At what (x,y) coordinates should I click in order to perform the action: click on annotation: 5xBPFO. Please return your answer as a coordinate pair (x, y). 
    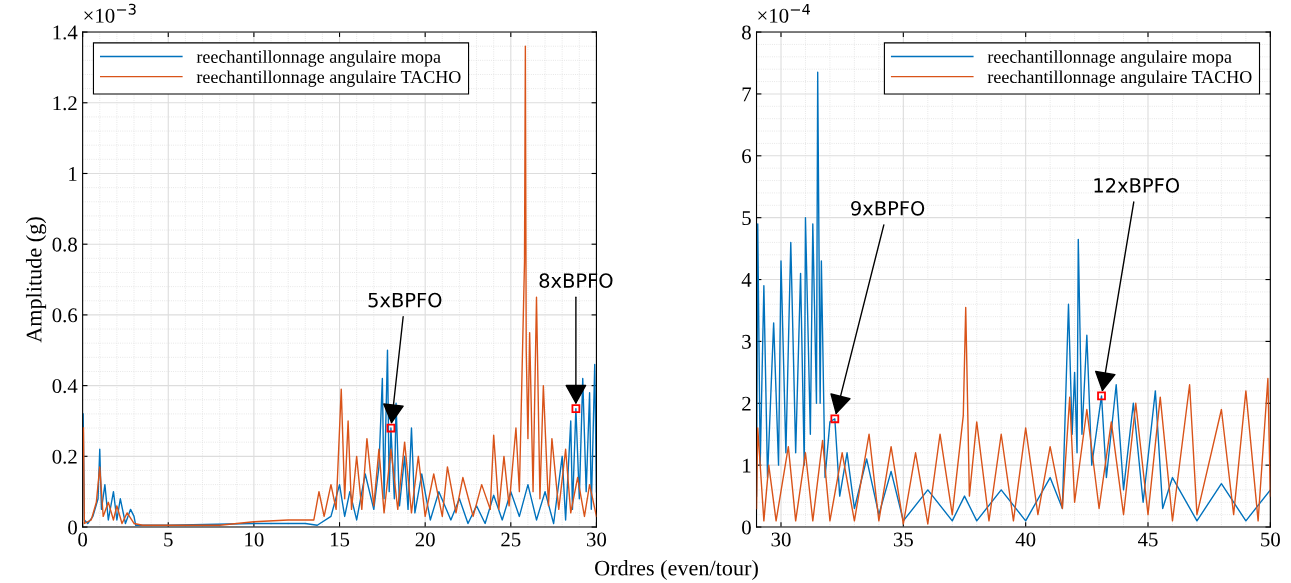
    Looking at the image, I should click on (405, 300).